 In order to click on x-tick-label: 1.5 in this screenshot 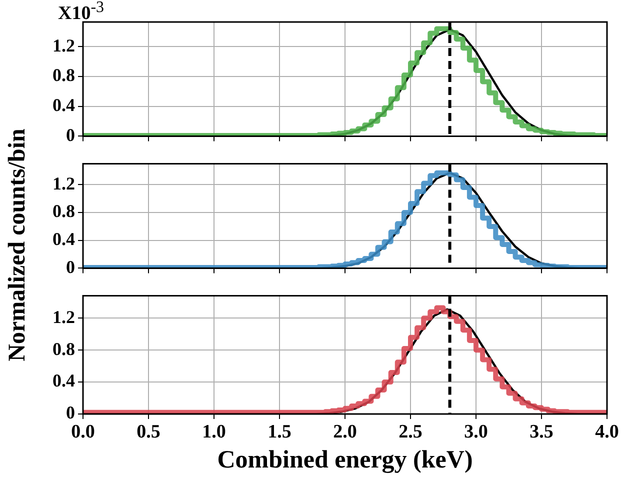, I will do `click(280, 431)`.